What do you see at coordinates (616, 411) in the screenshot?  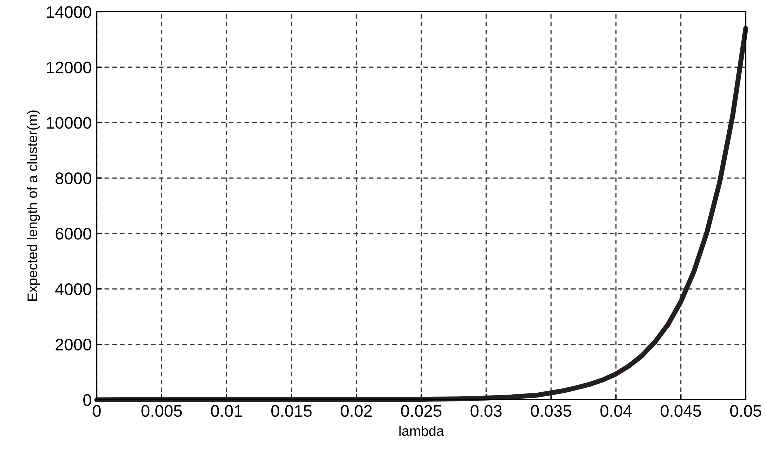 I see `x-tick-label: 0.04` at bounding box center [616, 411].